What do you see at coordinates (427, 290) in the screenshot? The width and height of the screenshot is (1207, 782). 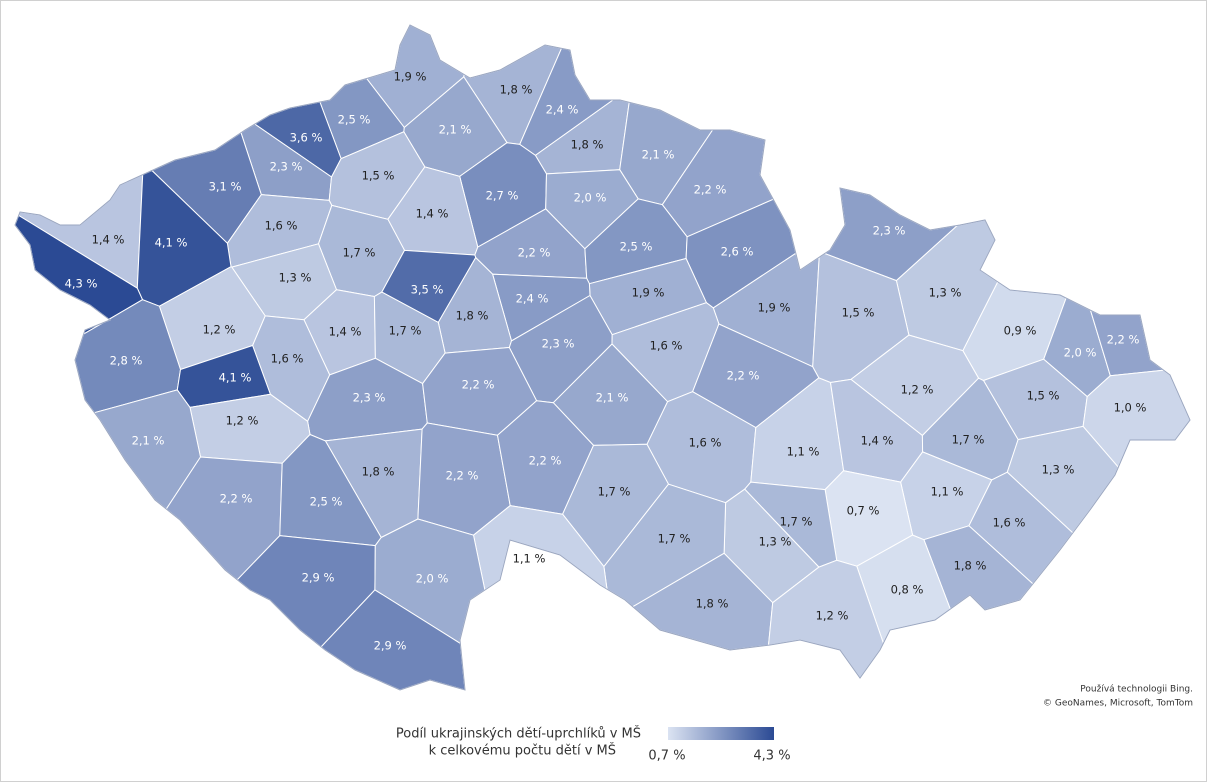 I see `district-label: 3,5 %` at bounding box center [427, 290].